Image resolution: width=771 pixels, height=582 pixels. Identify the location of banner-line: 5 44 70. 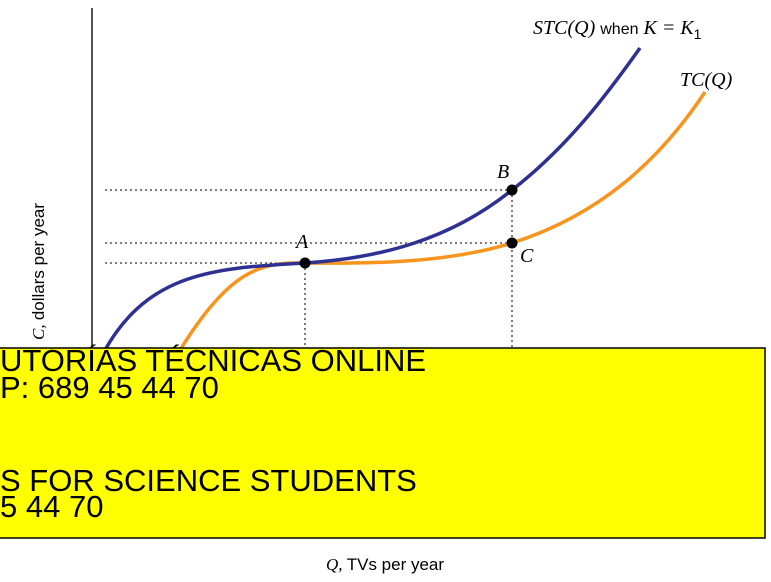
(51, 506).